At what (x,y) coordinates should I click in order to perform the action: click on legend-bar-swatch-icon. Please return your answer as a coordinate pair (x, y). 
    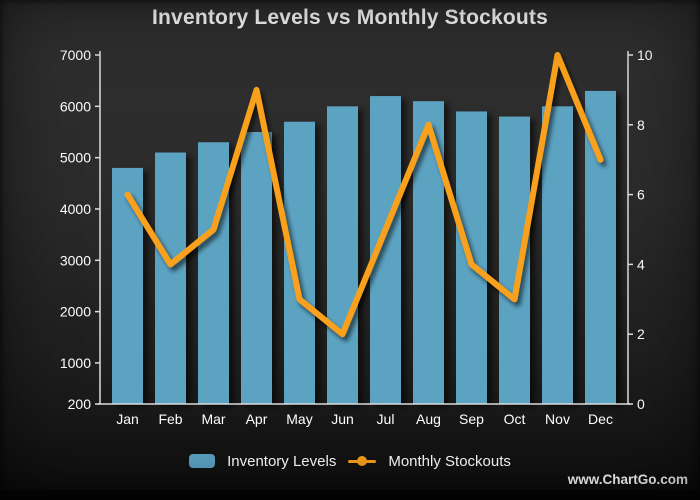
    Looking at the image, I should click on (202, 461).